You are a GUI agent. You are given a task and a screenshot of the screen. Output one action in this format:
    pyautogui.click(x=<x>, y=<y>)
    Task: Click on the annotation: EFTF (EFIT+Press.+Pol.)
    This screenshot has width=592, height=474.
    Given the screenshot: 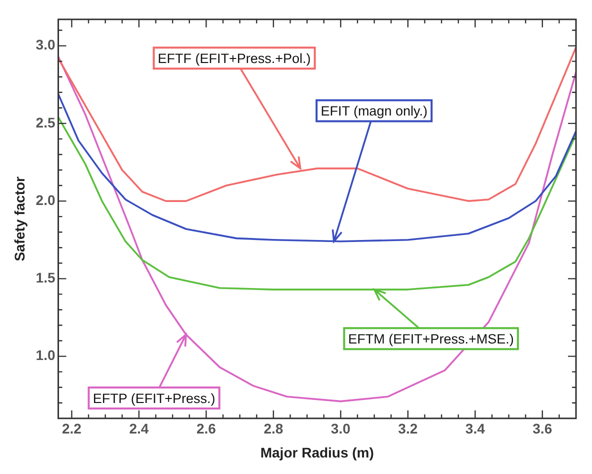 What is the action you would take?
    pyautogui.click(x=234, y=58)
    